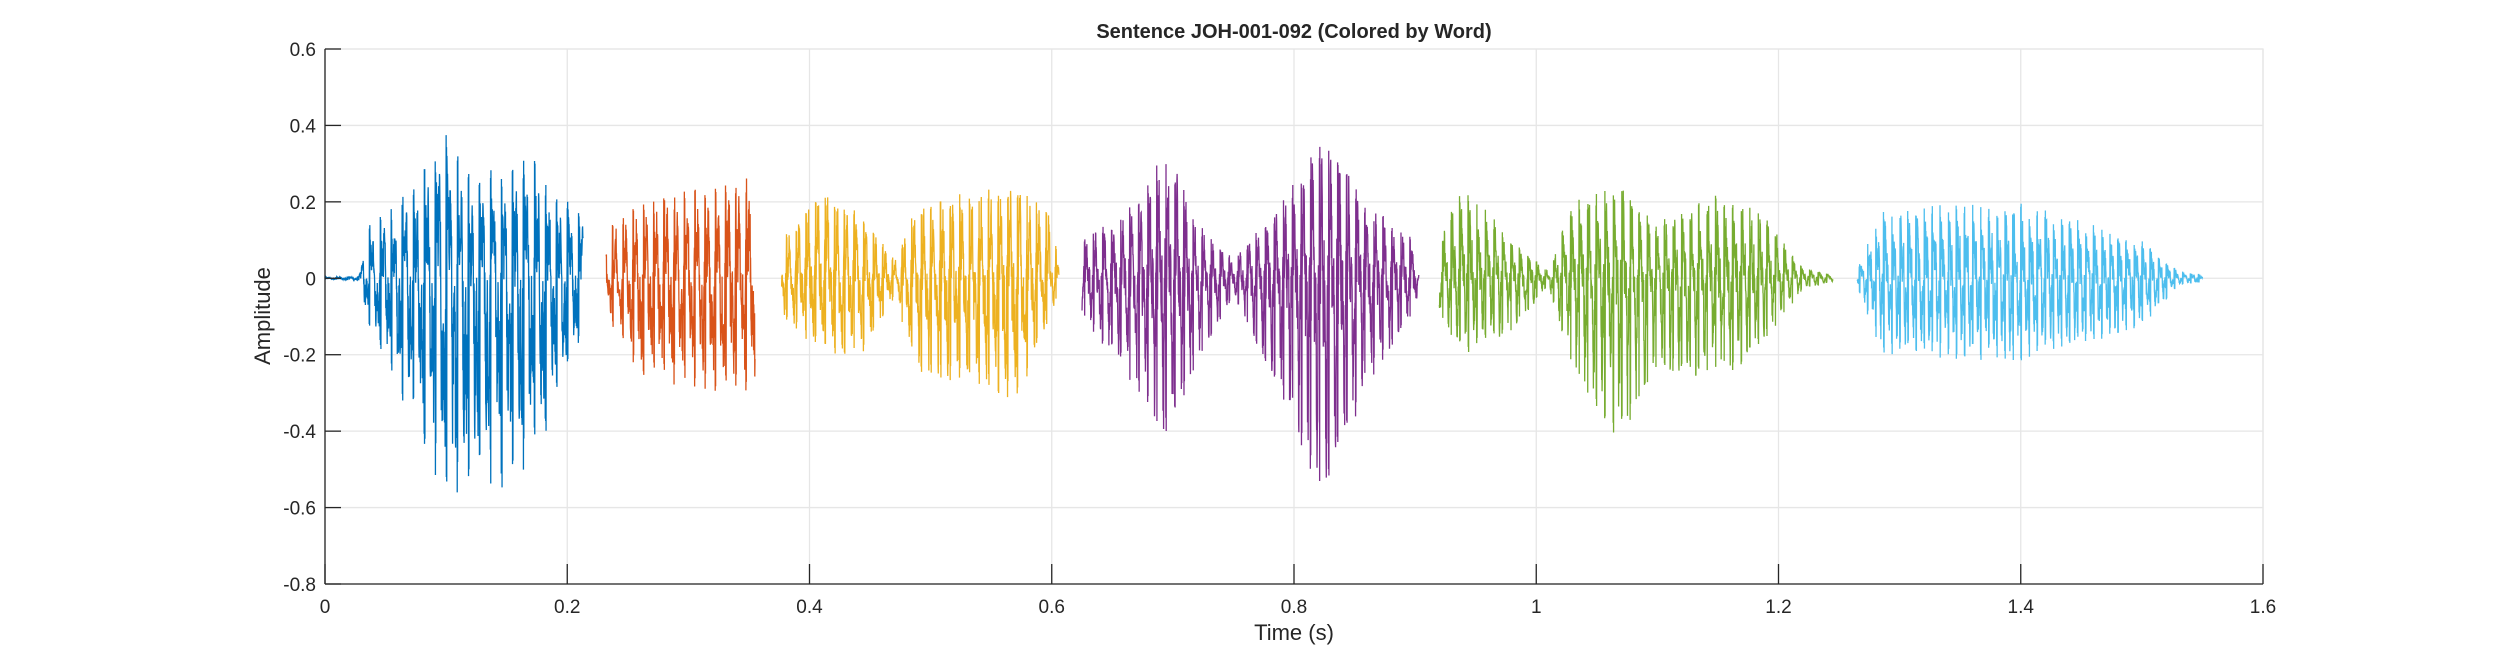 This screenshot has width=2500, height=657. What do you see at coordinates (303, 203) in the screenshot?
I see `y-tick-label: 0.2` at bounding box center [303, 203].